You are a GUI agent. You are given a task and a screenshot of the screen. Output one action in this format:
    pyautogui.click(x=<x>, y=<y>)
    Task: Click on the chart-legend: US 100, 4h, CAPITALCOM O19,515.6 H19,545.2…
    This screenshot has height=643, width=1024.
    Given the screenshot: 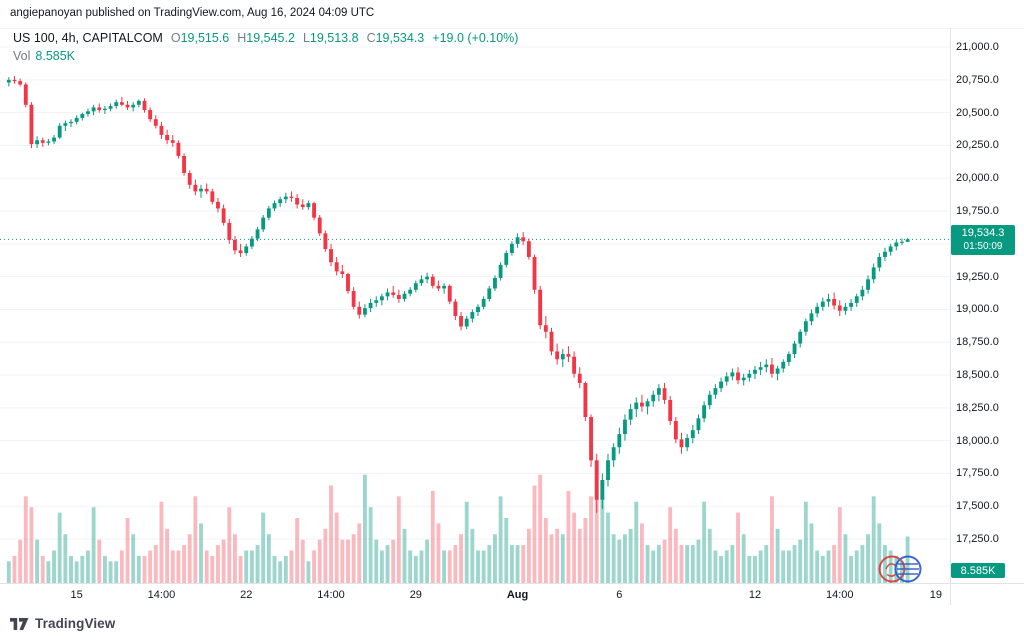 What is the action you would take?
    pyautogui.click(x=265, y=47)
    